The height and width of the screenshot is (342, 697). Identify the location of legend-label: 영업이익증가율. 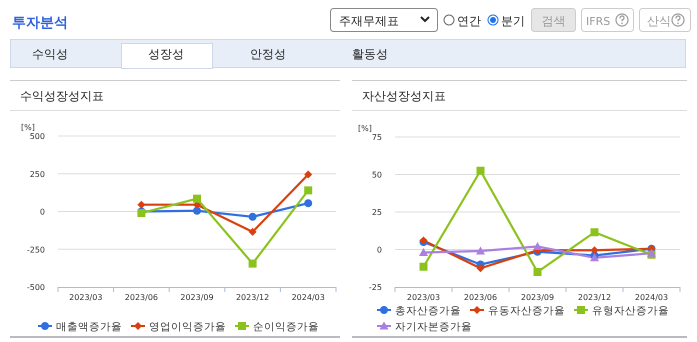
(187, 327).